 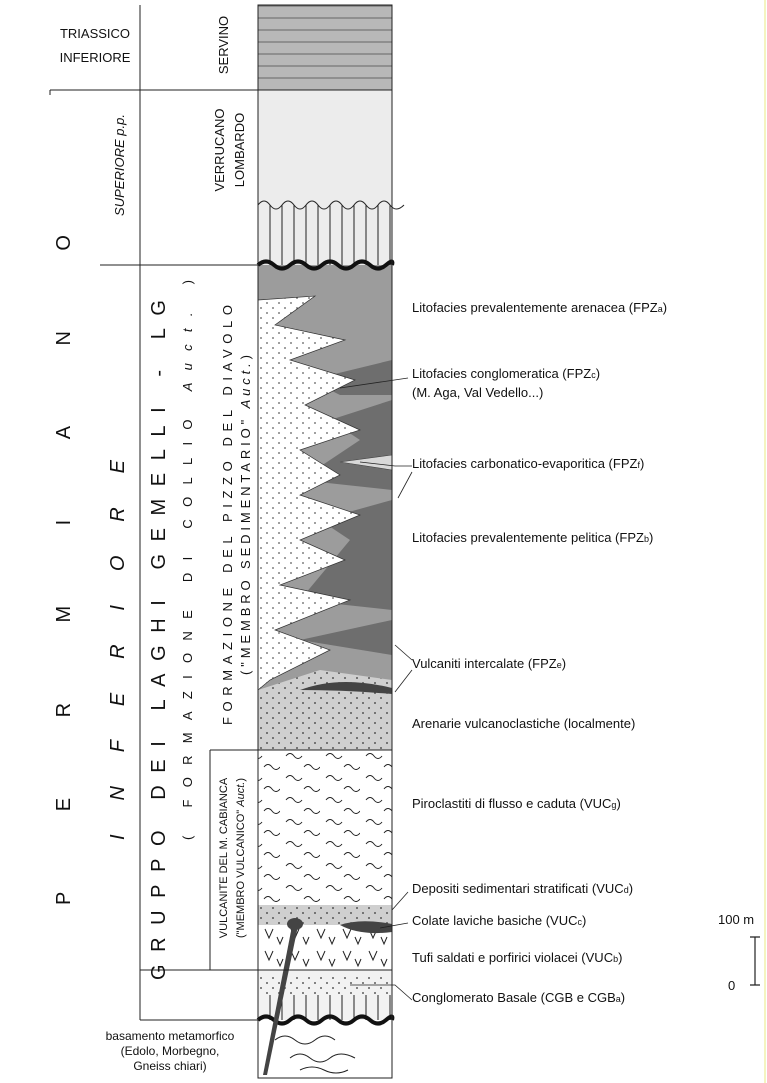 I want to click on text-part: Arenarie vulcanoclastiche (localmente), so click(x=523, y=723).